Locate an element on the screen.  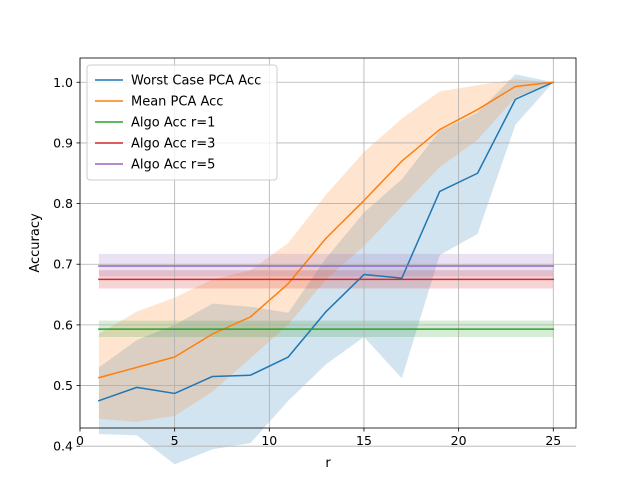
x-axis-title: r is located at coordinates (328, 463).